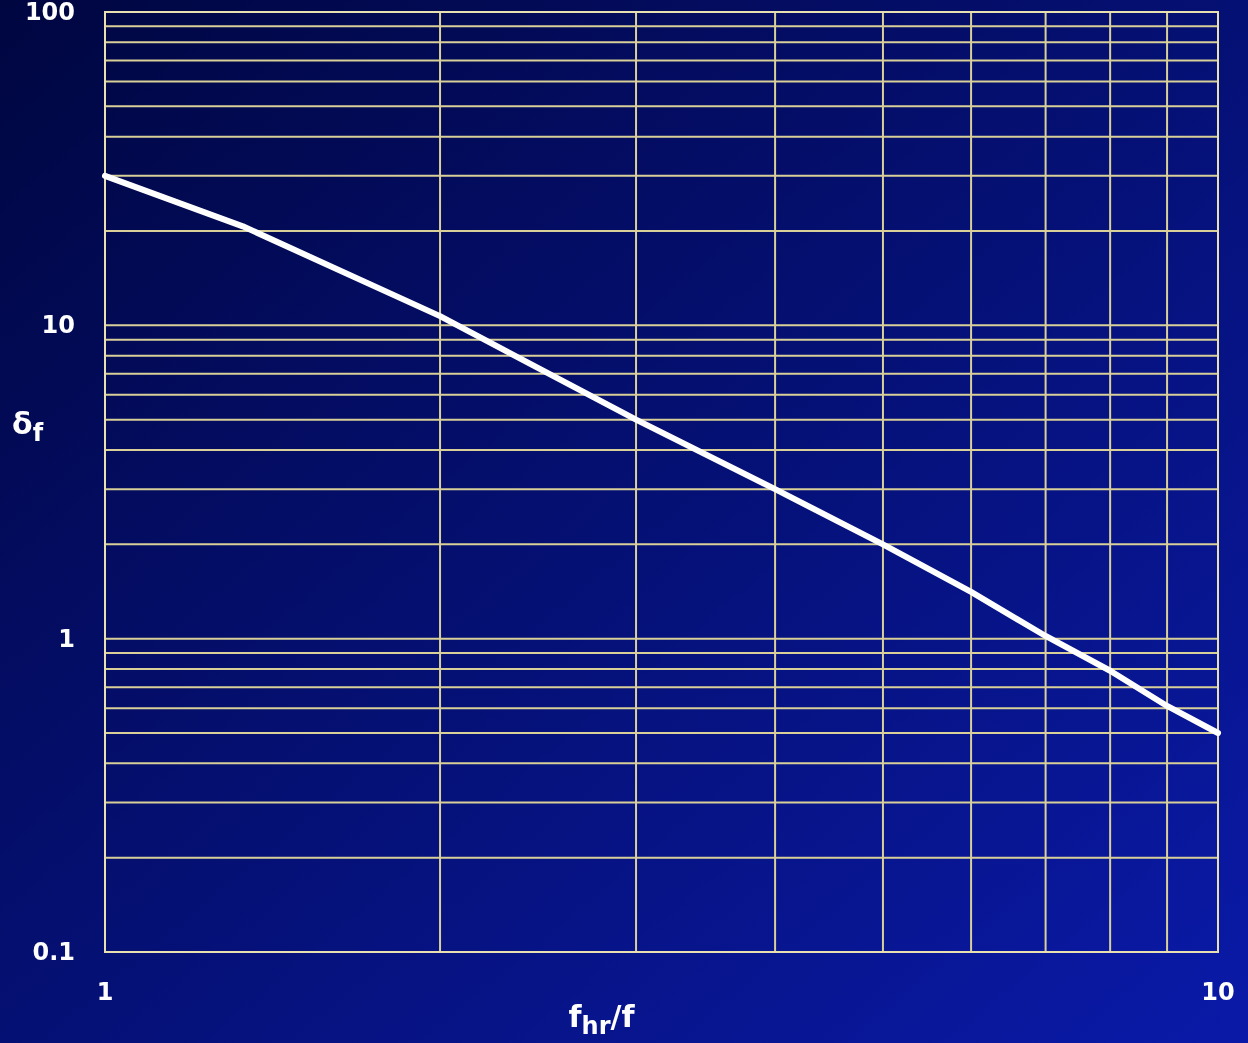 This screenshot has width=1248, height=1043. I want to click on y-tick-label: 0.1, so click(53, 952).